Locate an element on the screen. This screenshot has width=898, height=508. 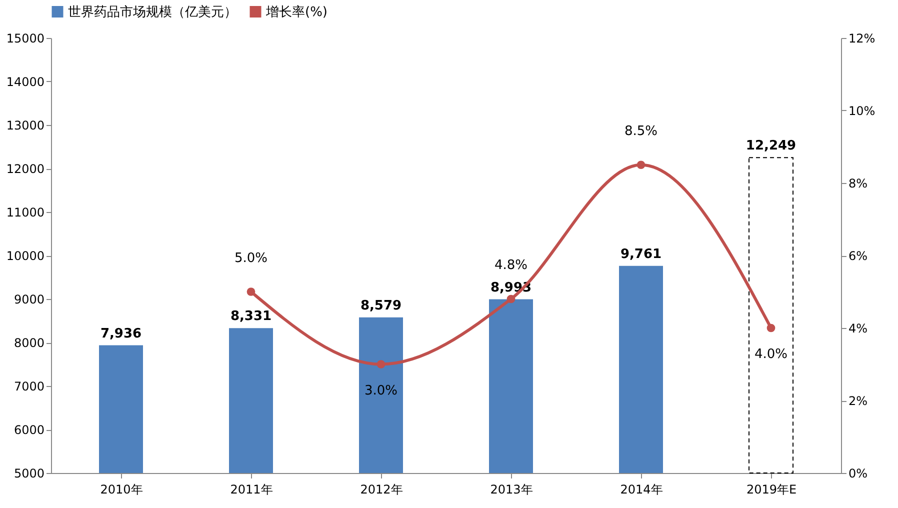
data-label: 7,936 is located at coordinates (121, 334).